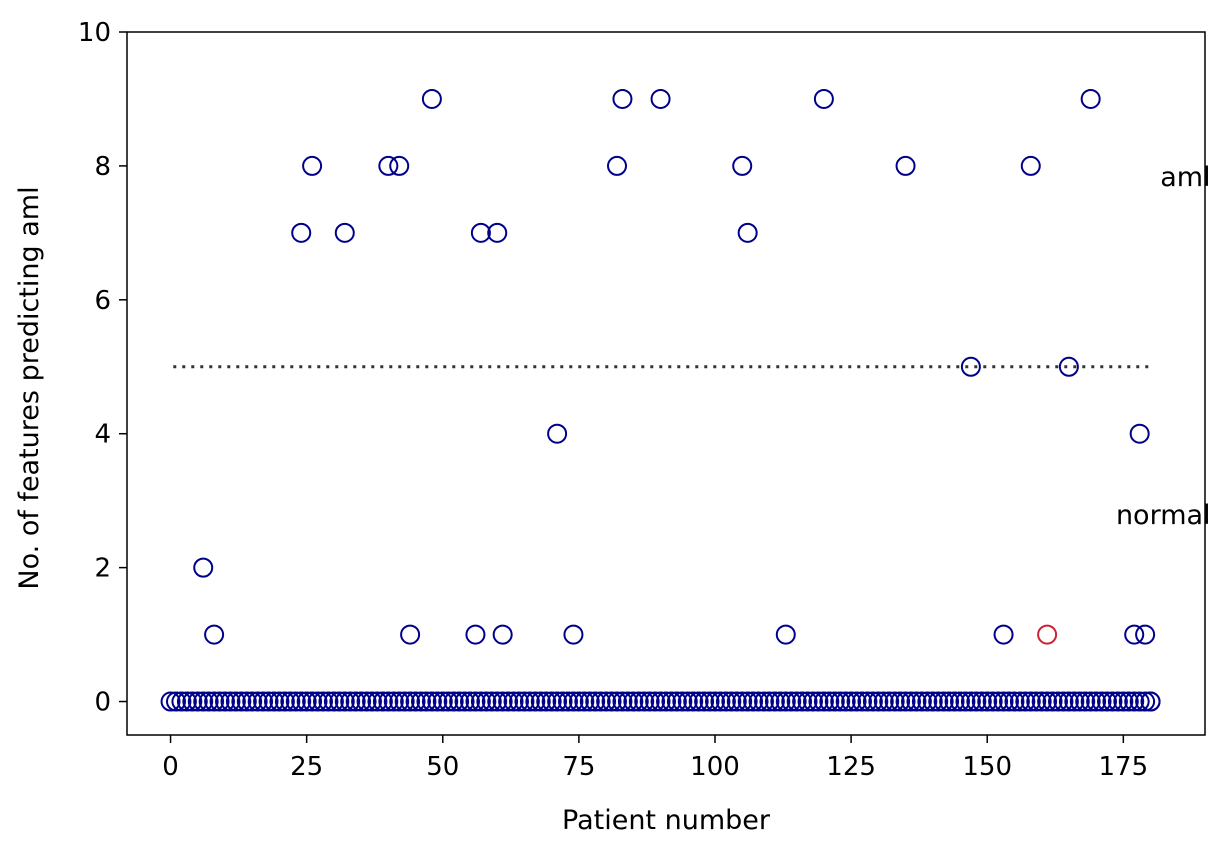 Image resolution: width=1220 pixels, height=842 pixels. Describe the element at coordinates (1047, 634) in the screenshot. I see `highlighted-data-point` at that location.